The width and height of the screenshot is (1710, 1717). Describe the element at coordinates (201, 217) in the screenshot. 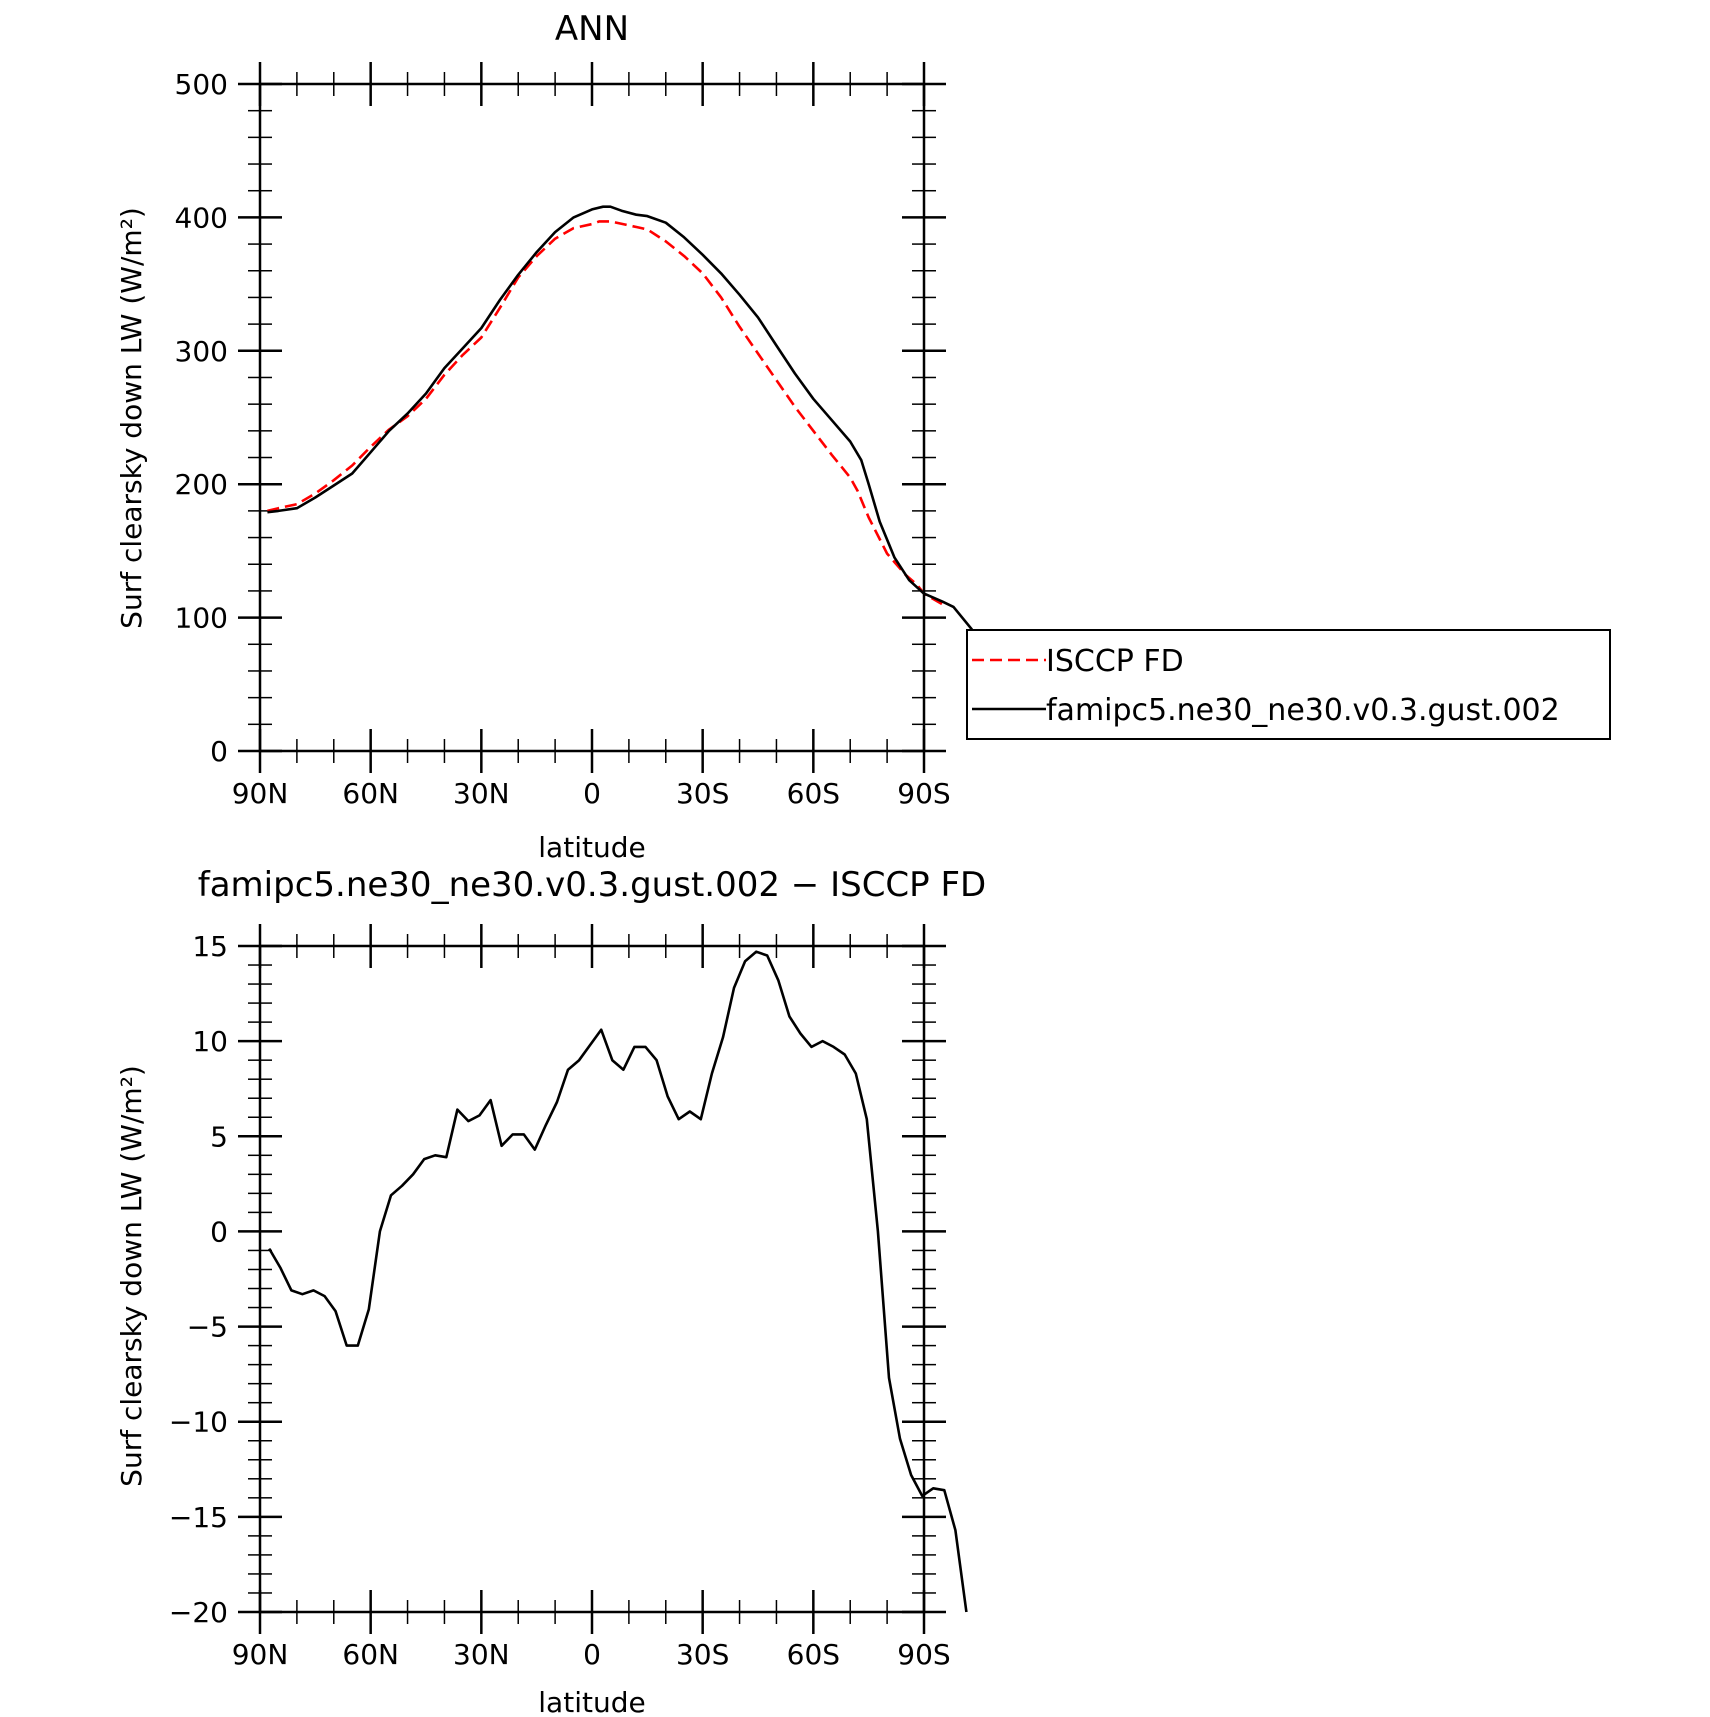

I see `top-y-tick-label: 400` at that location.